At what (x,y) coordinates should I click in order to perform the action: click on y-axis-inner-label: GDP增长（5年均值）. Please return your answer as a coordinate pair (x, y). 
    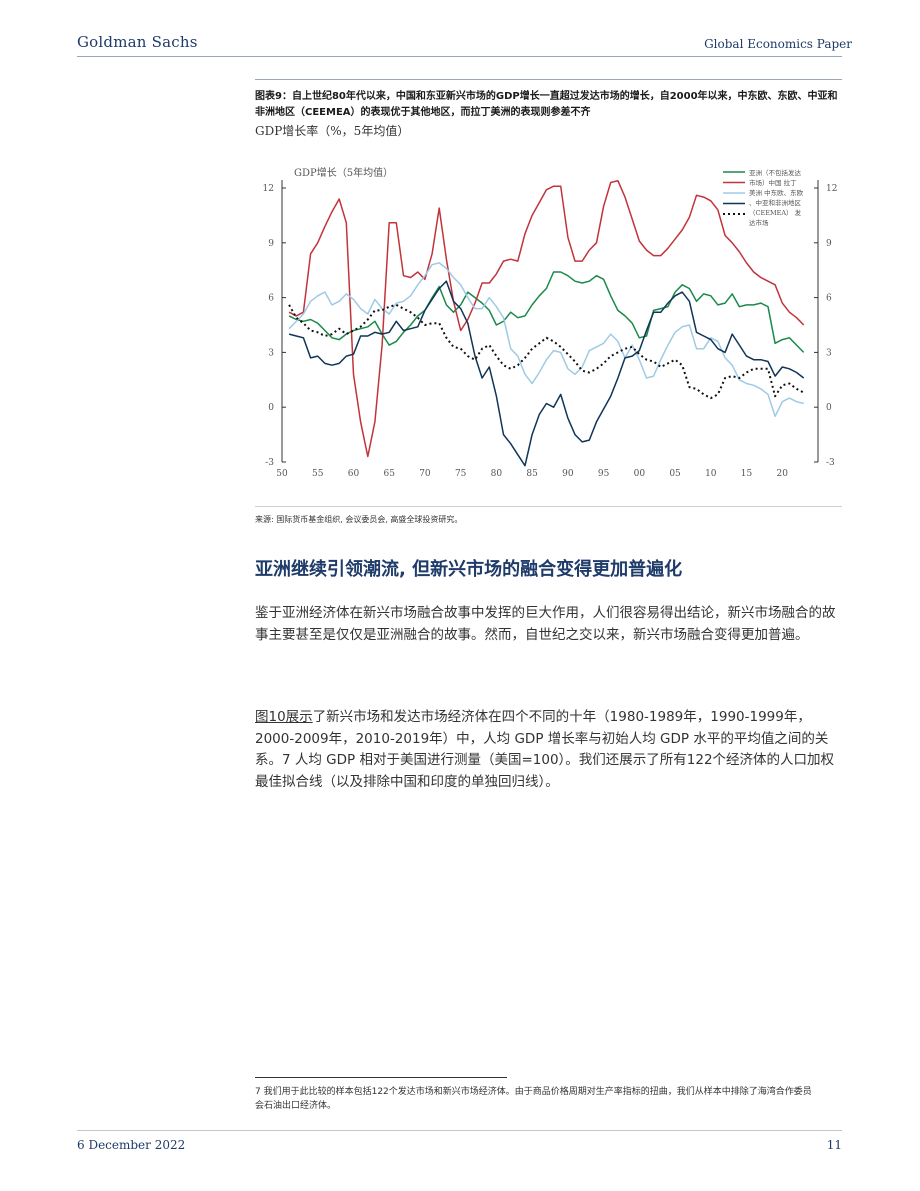
    Looking at the image, I should click on (343, 172).